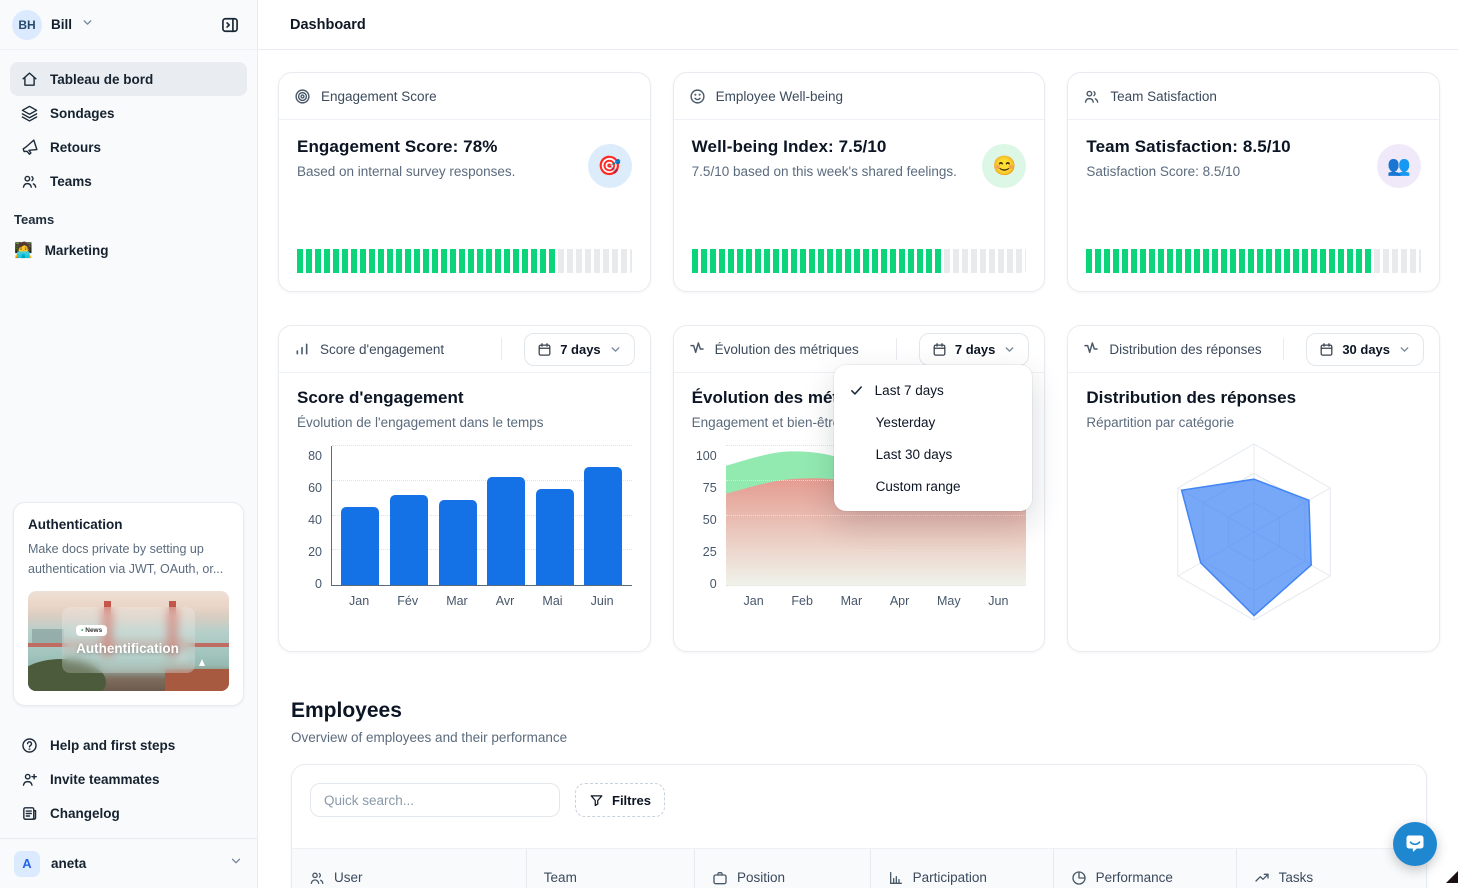 The height and width of the screenshot is (888, 1458). I want to click on x-tick-label: Mai, so click(552, 601).